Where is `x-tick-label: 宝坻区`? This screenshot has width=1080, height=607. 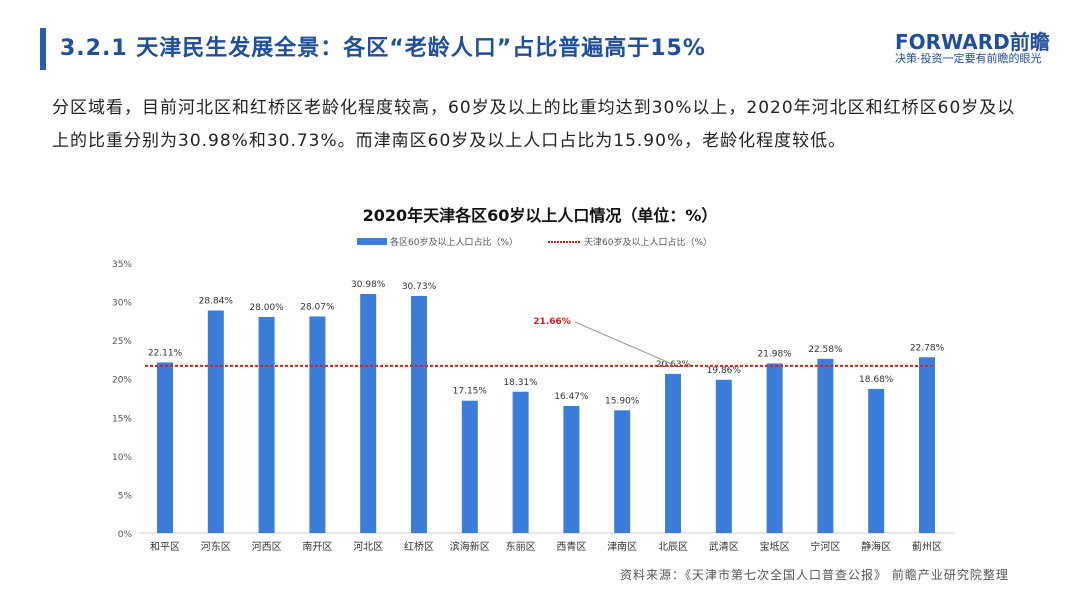
x-tick-label: 宝坻区 is located at coordinates (775, 546).